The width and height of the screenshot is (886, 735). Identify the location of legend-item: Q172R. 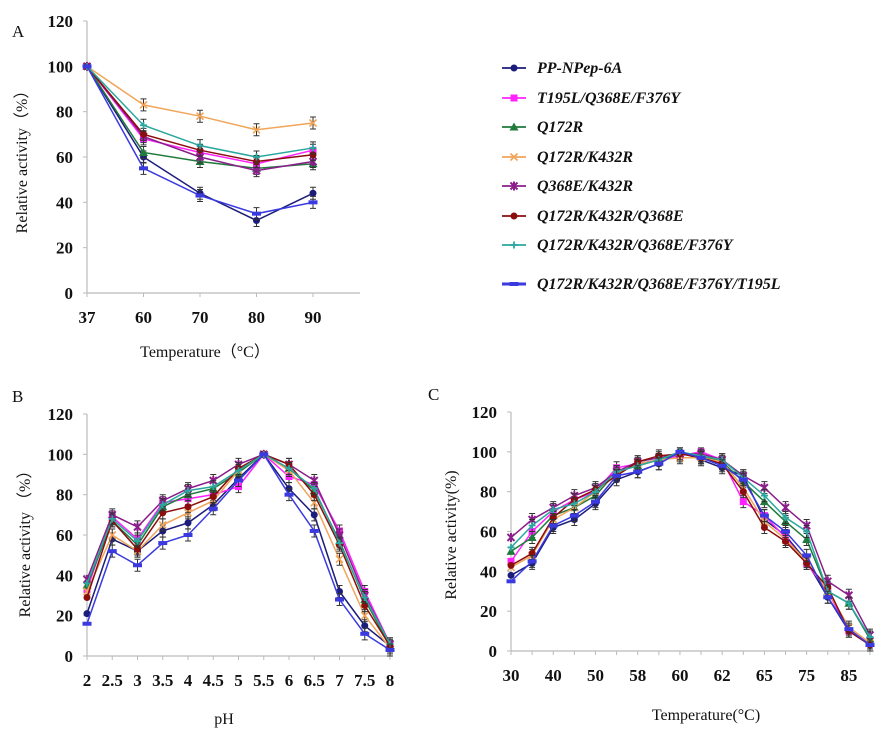
(543, 127).